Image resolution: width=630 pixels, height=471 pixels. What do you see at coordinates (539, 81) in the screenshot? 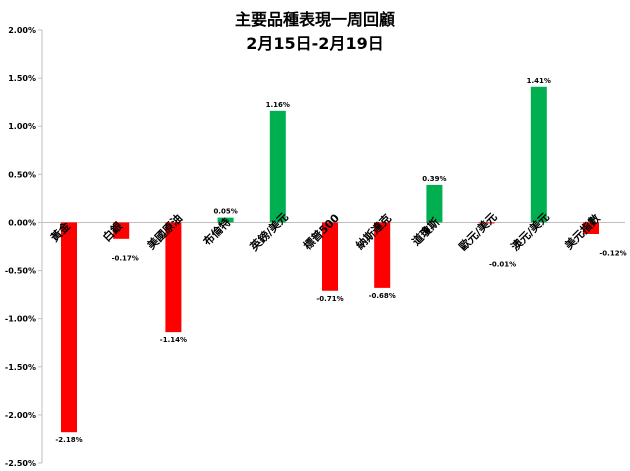
I see `data-label: 1.41%` at bounding box center [539, 81].